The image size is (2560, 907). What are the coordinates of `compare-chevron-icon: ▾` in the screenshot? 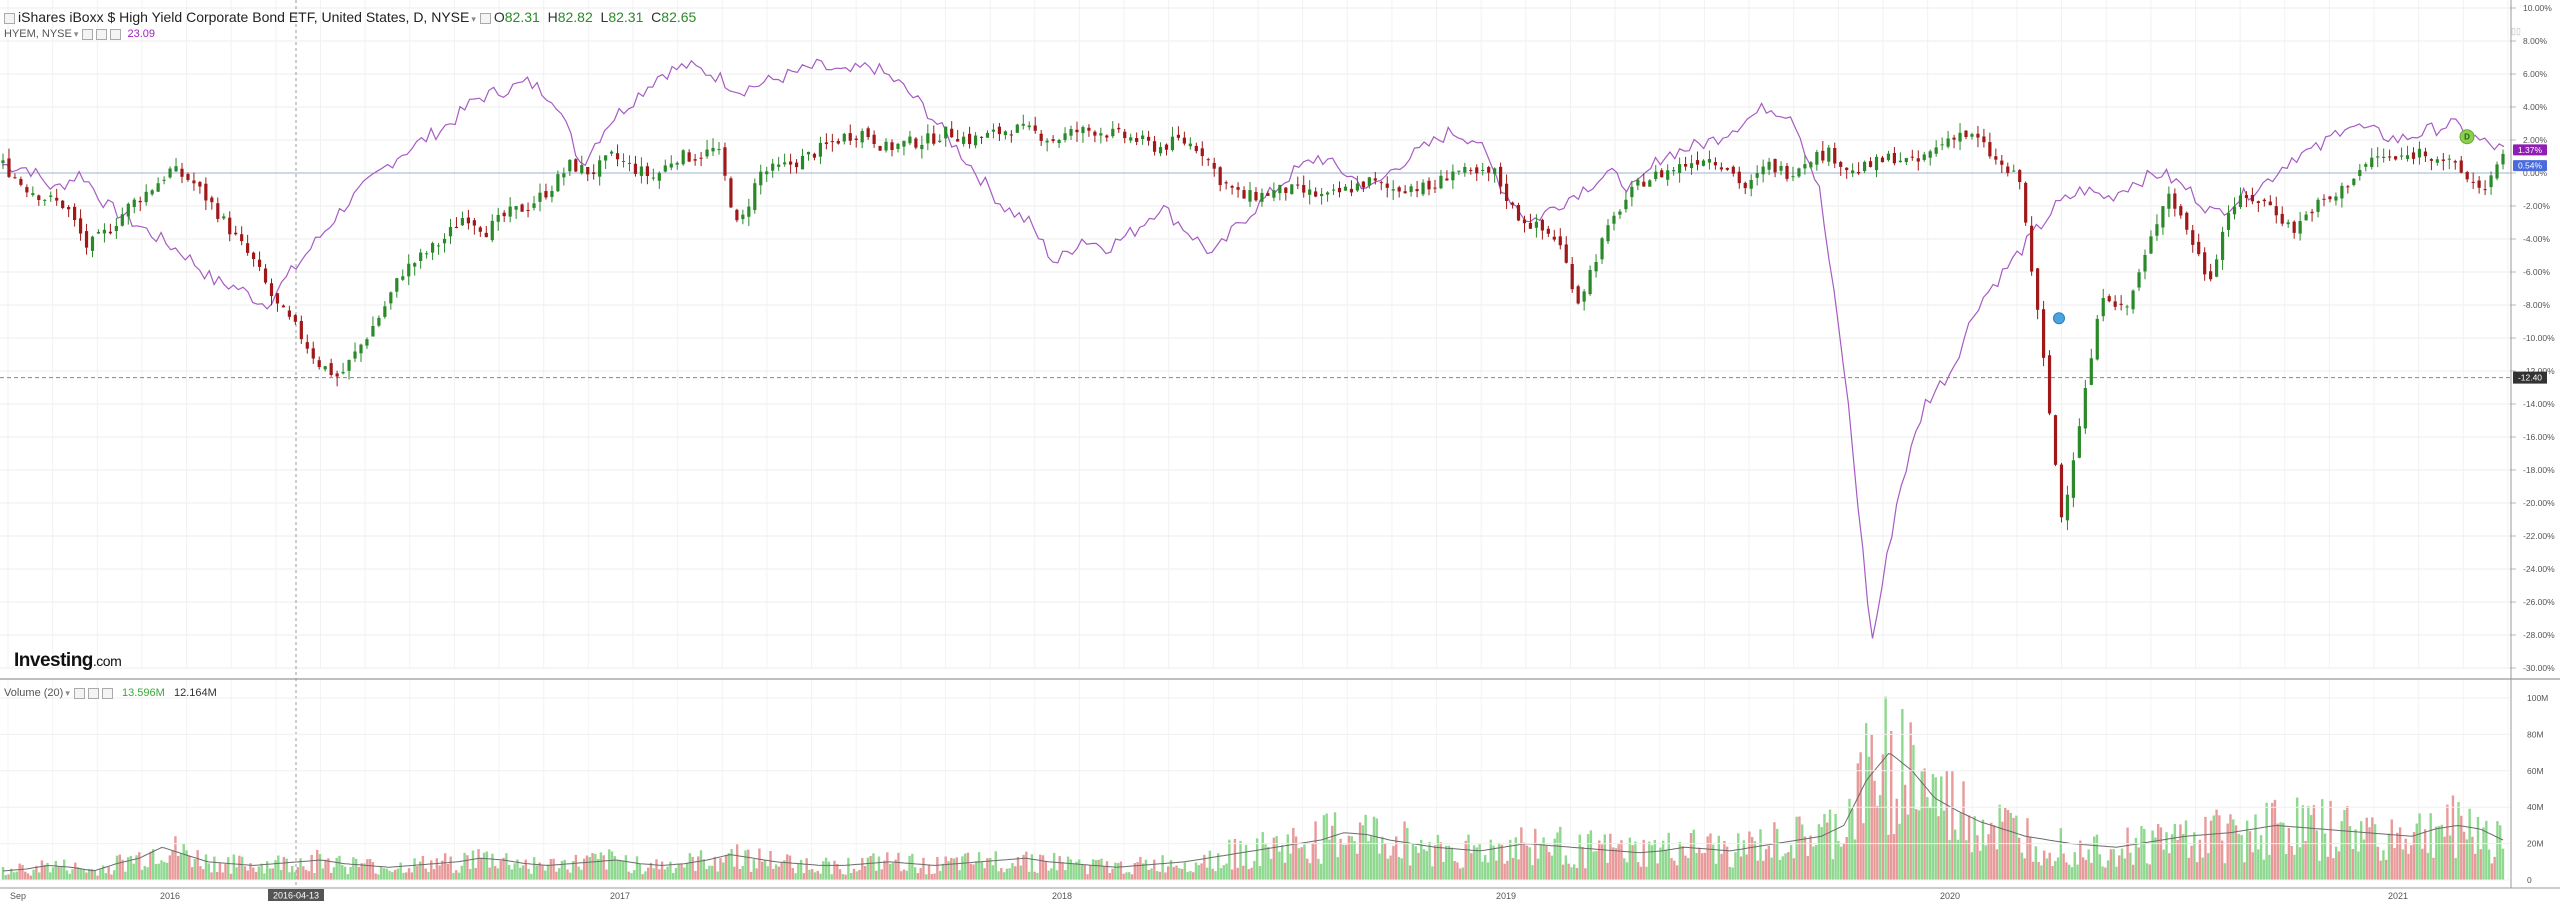 It's located at (76, 34).